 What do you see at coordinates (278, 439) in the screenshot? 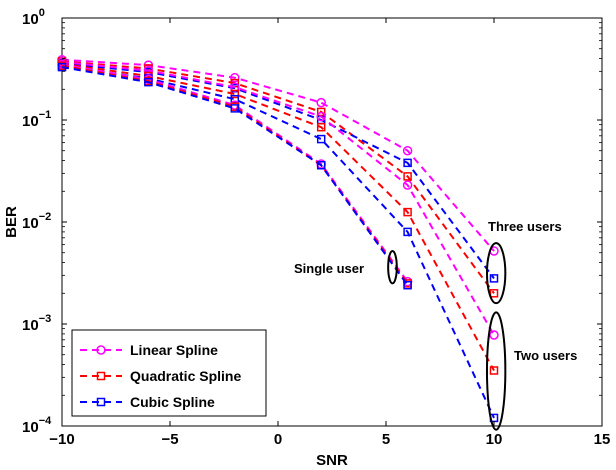
I see `x-tick-label: 0` at bounding box center [278, 439].